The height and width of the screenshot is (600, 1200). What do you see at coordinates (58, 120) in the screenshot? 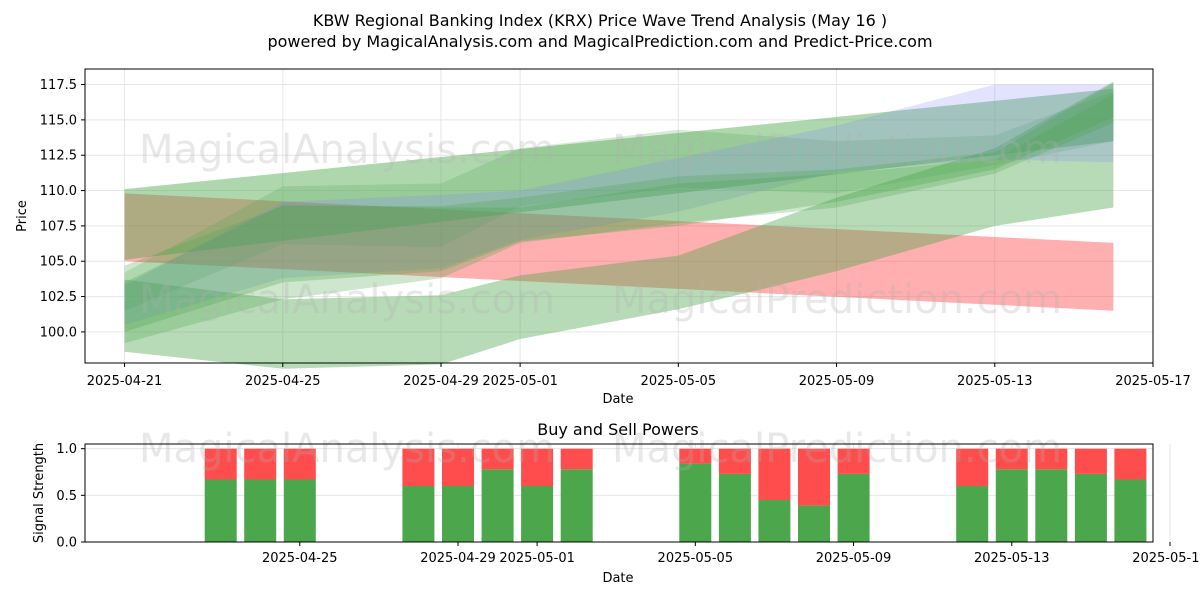
I see `price-y-tick-label: 115.0` at bounding box center [58, 120].